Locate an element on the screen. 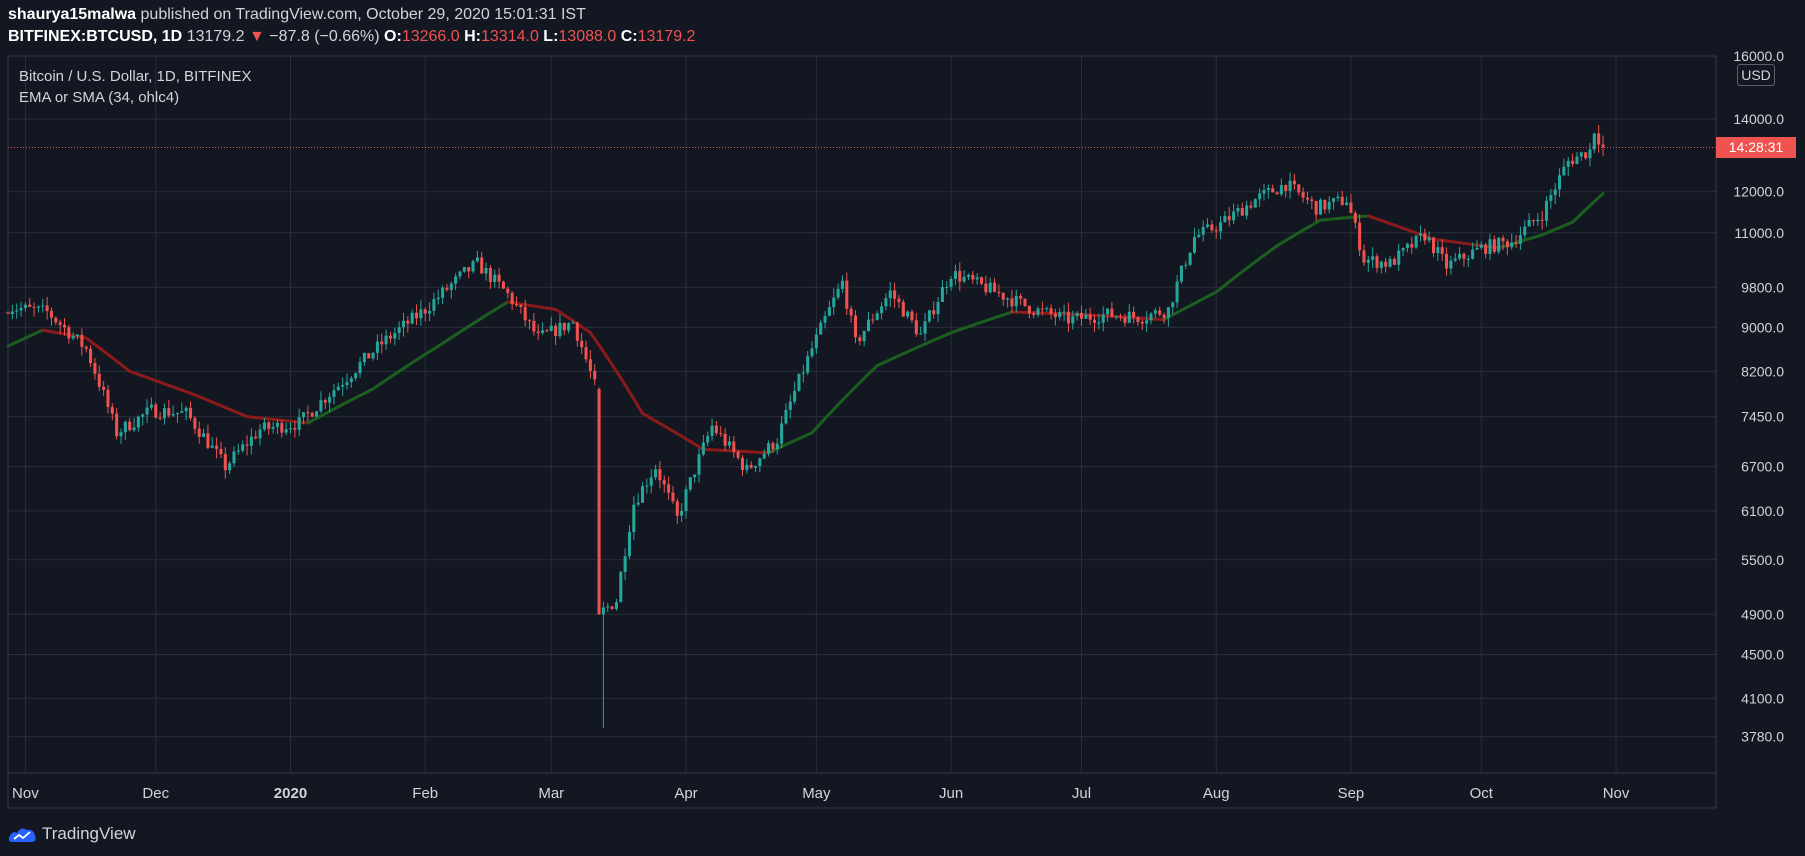 This screenshot has width=1805, height=856. price-tick-label: 8200.0 is located at coordinates (1762, 371).